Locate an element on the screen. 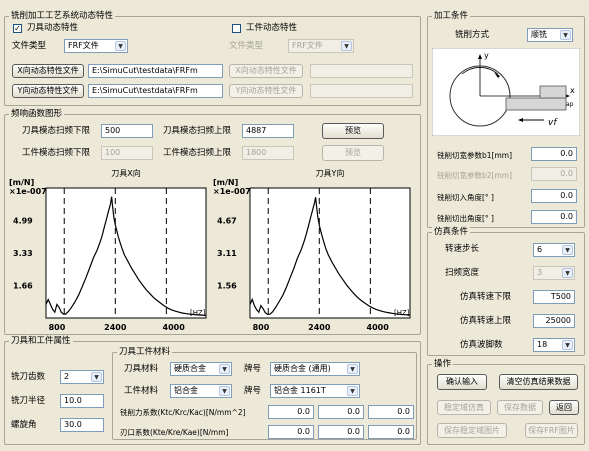 The width and height of the screenshot is (589, 451). wp-grade-select: 铝合金 1161T ▼ is located at coordinates (315, 391).